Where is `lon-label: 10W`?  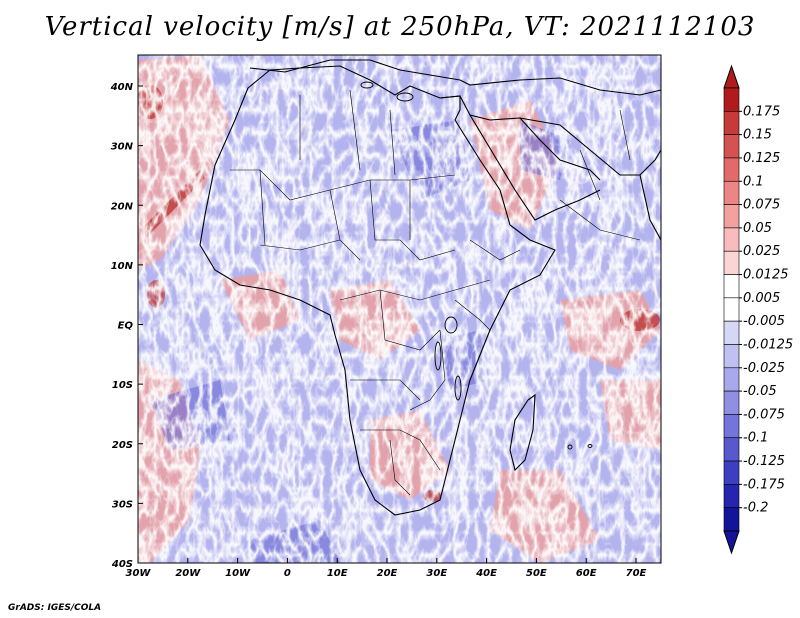
lon-label: 10W is located at coordinates (238, 573).